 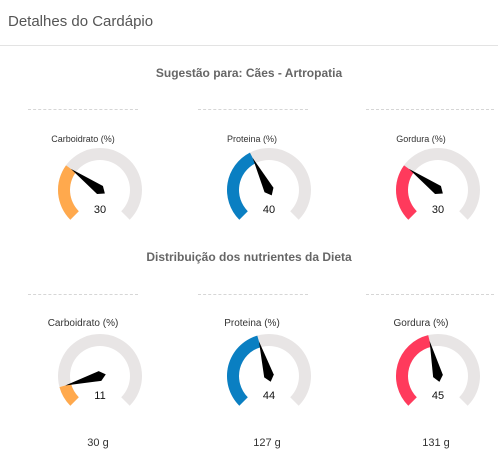 I want to click on gauge-distribution-1: Carboidrato (%) 11, so click(x=83, y=364).